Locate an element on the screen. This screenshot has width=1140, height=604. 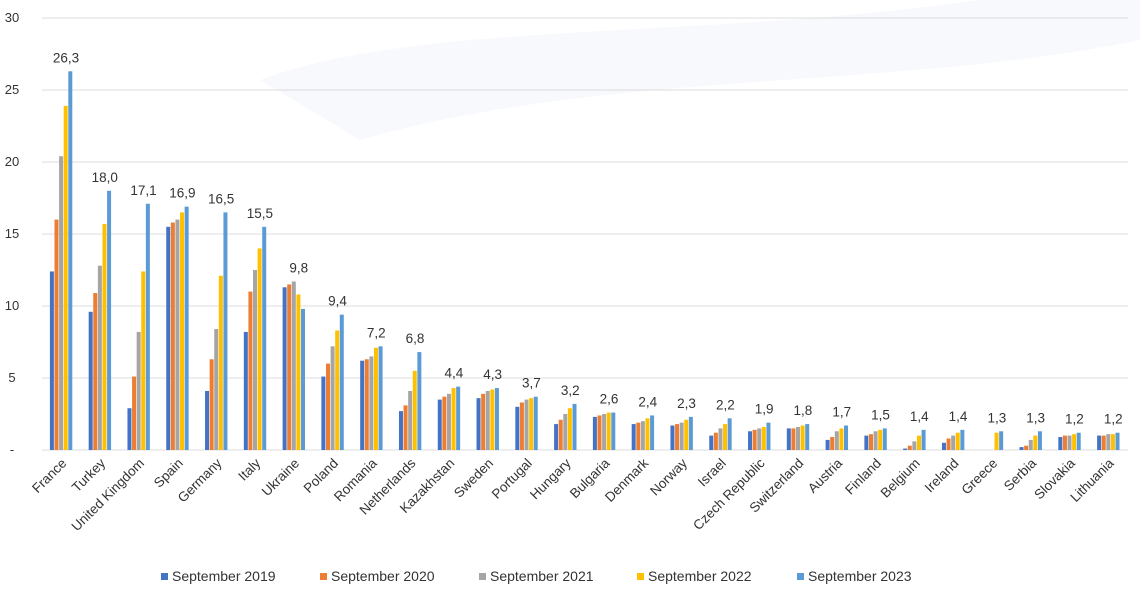
x-tick-label: Spain is located at coordinates (168, 473).